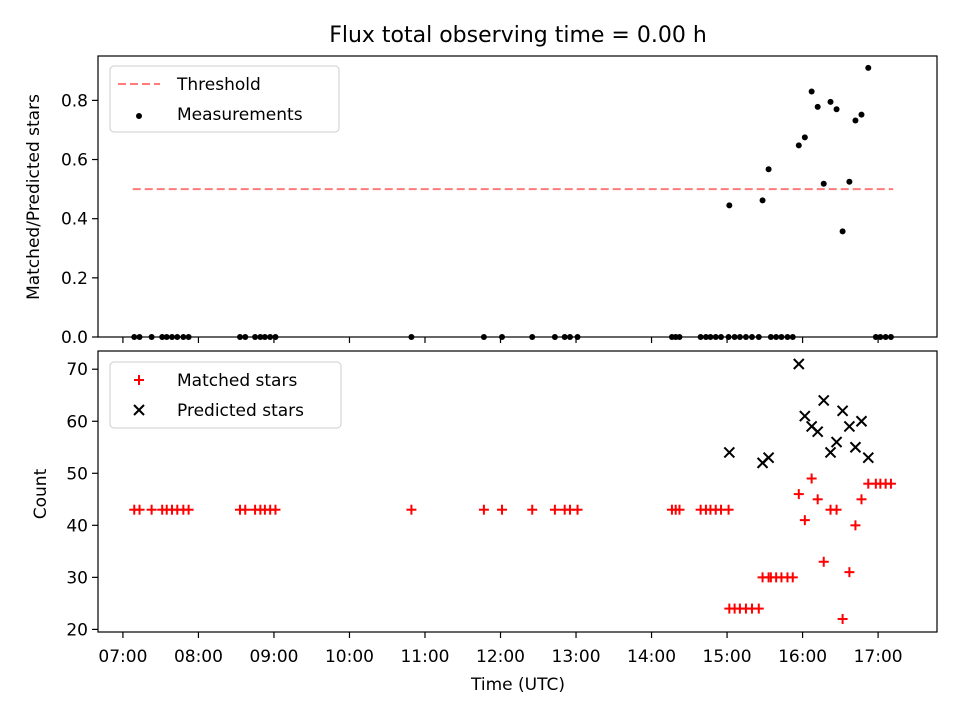 The width and height of the screenshot is (960, 720). What do you see at coordinates (74, 338) in the screenshot?
I see `y-tick-label: 0.0` at bounding box center [74, 338].